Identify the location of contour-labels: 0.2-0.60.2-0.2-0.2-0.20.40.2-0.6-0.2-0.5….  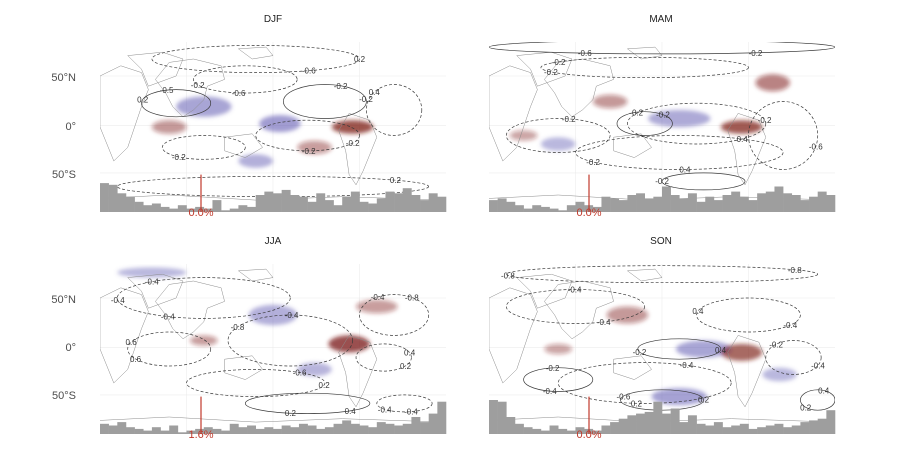
(269, 120).